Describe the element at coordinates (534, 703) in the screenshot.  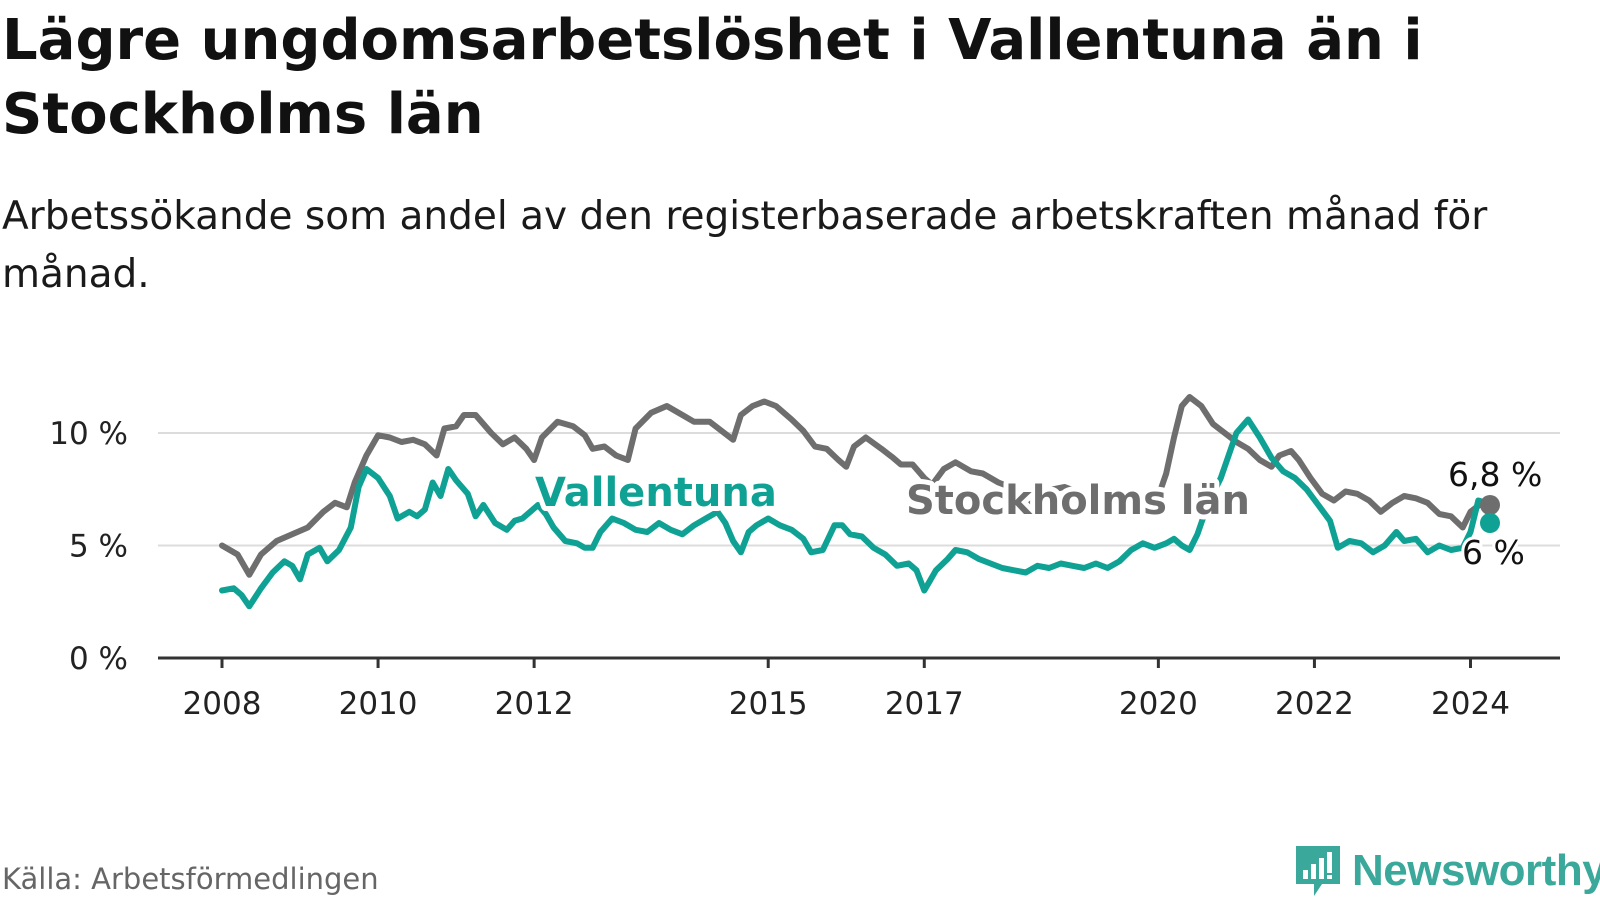
I see `x-tick-label: 2012` at that location.